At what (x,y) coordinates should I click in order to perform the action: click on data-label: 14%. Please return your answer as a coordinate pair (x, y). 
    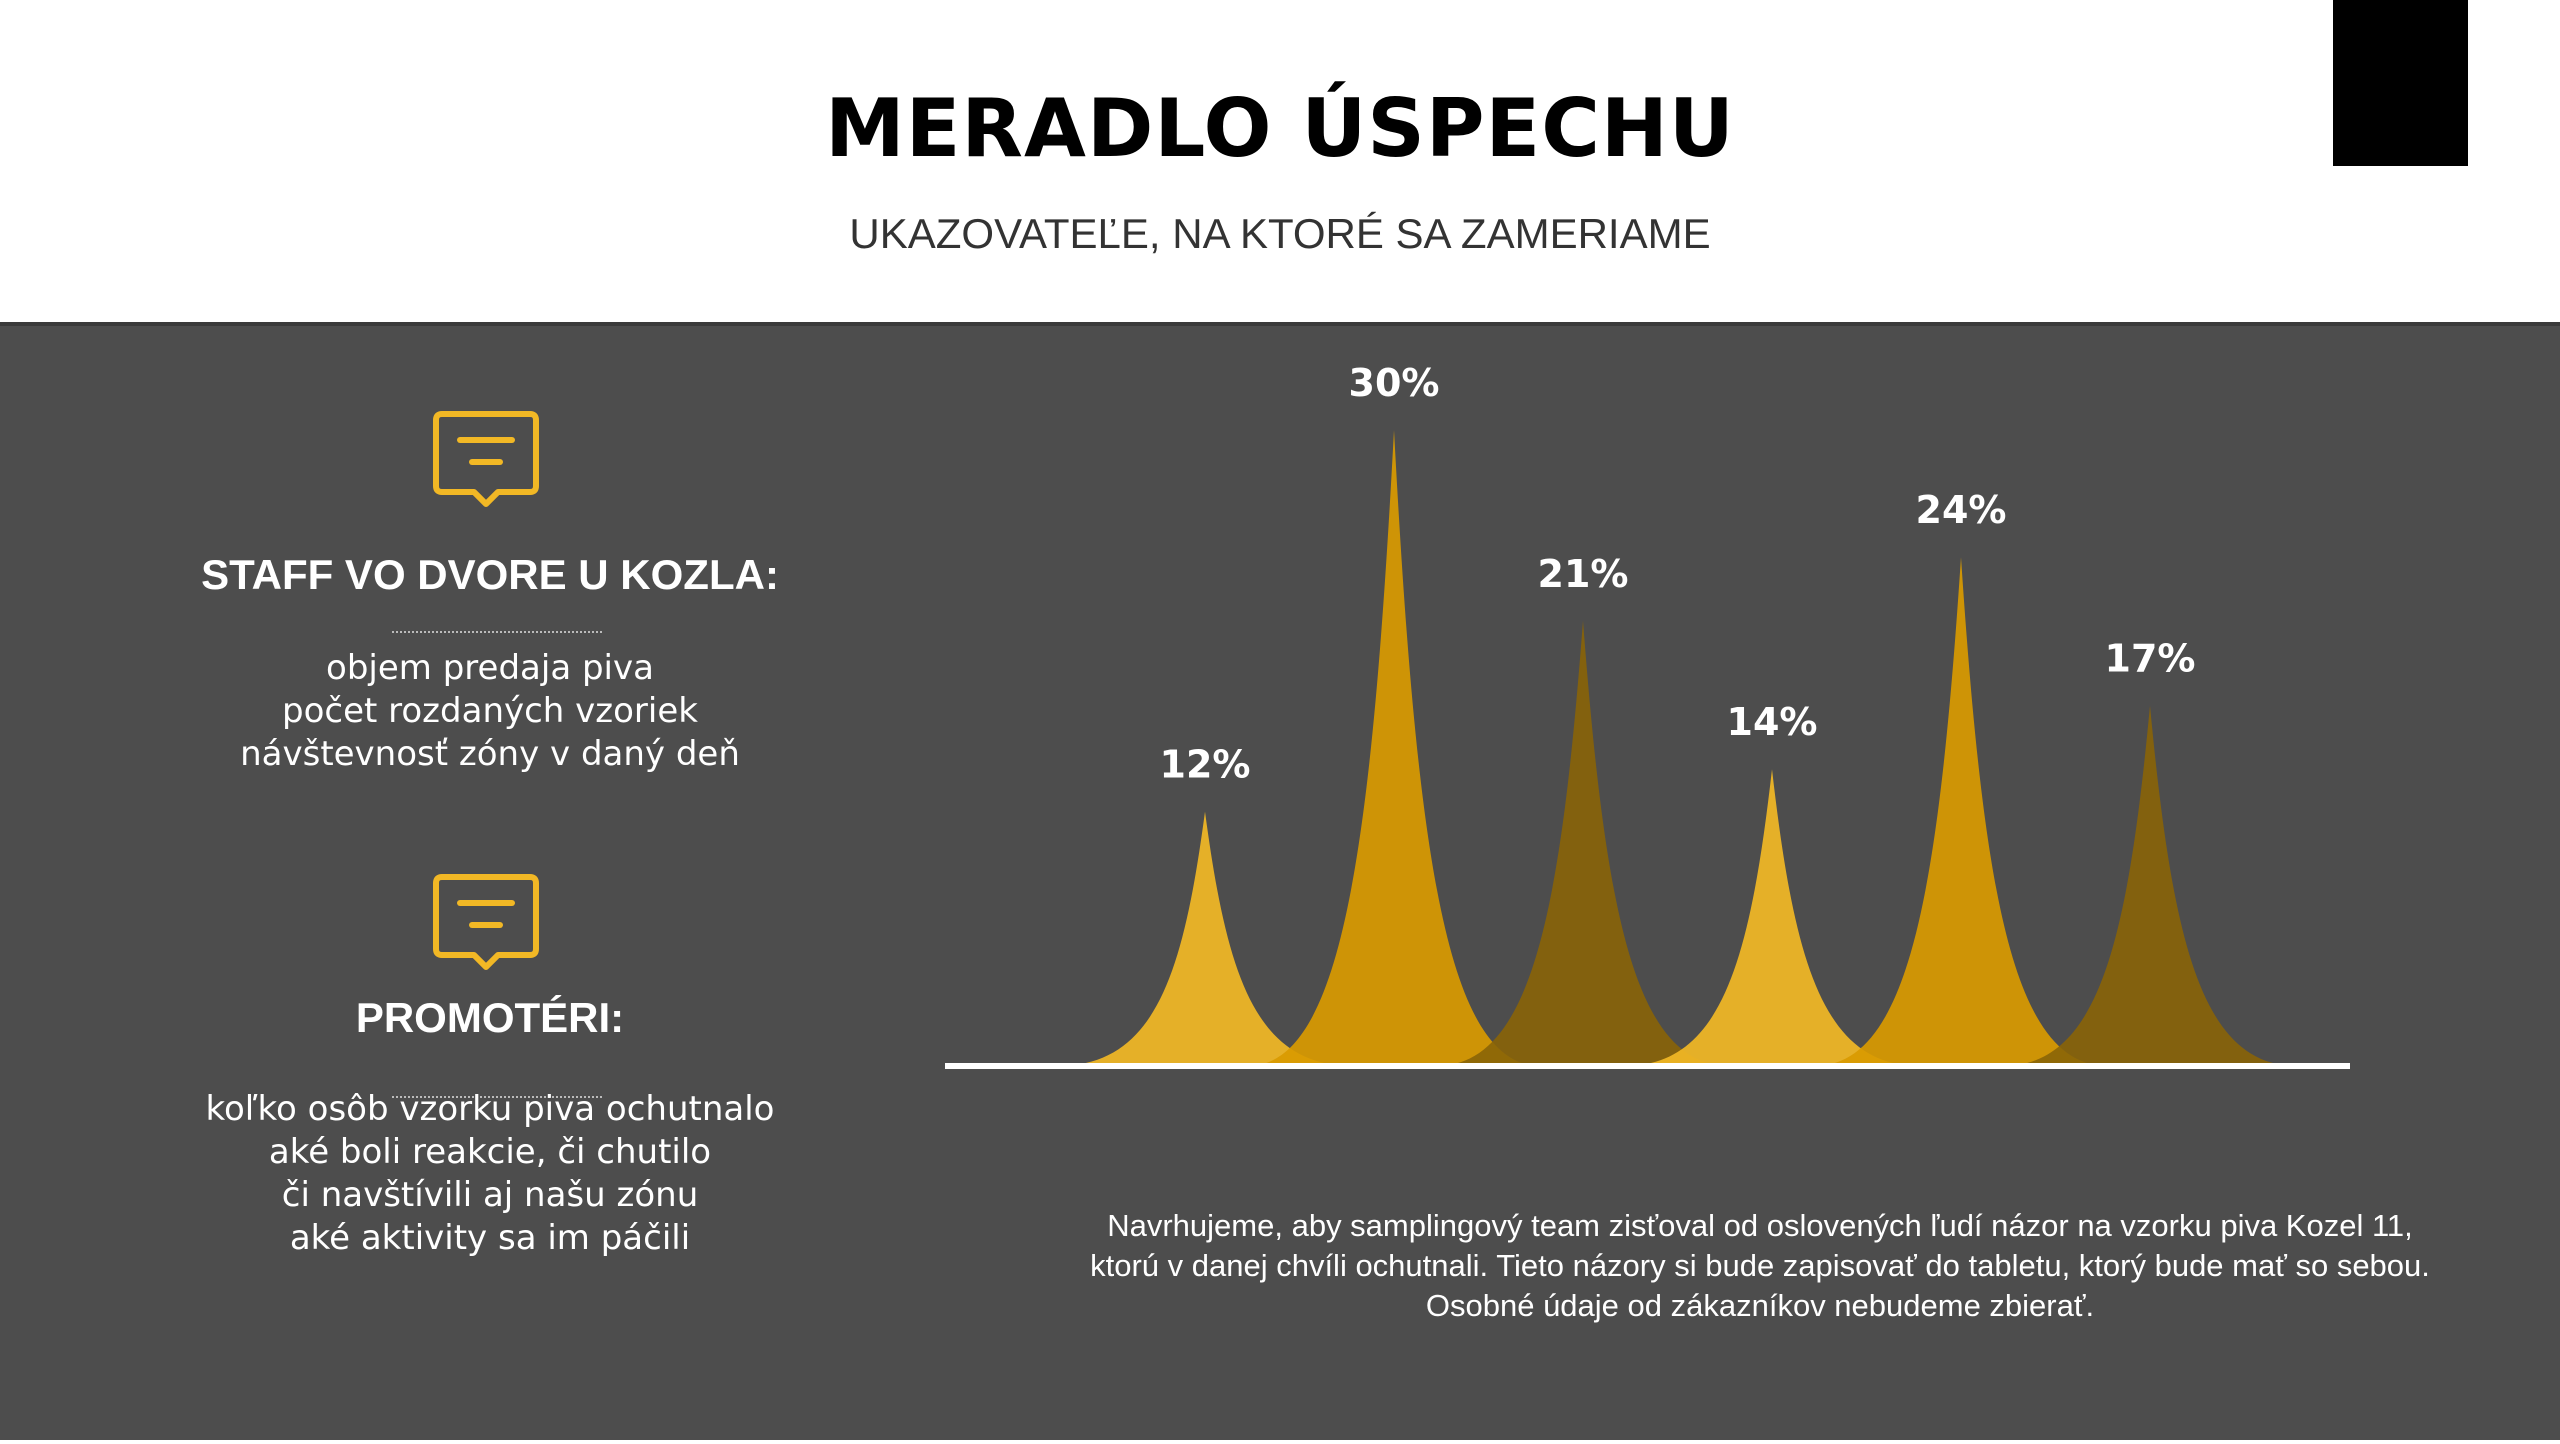
    Looking at the image, I should click on (1772, 722).